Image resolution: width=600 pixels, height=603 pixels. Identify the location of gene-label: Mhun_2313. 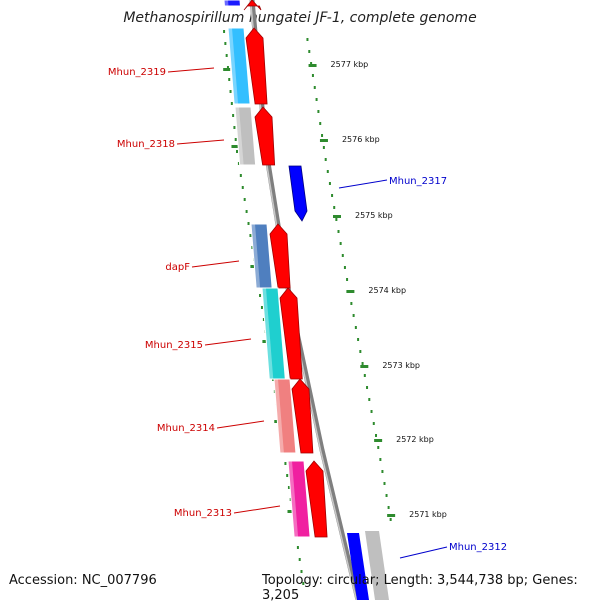
(203, 513).